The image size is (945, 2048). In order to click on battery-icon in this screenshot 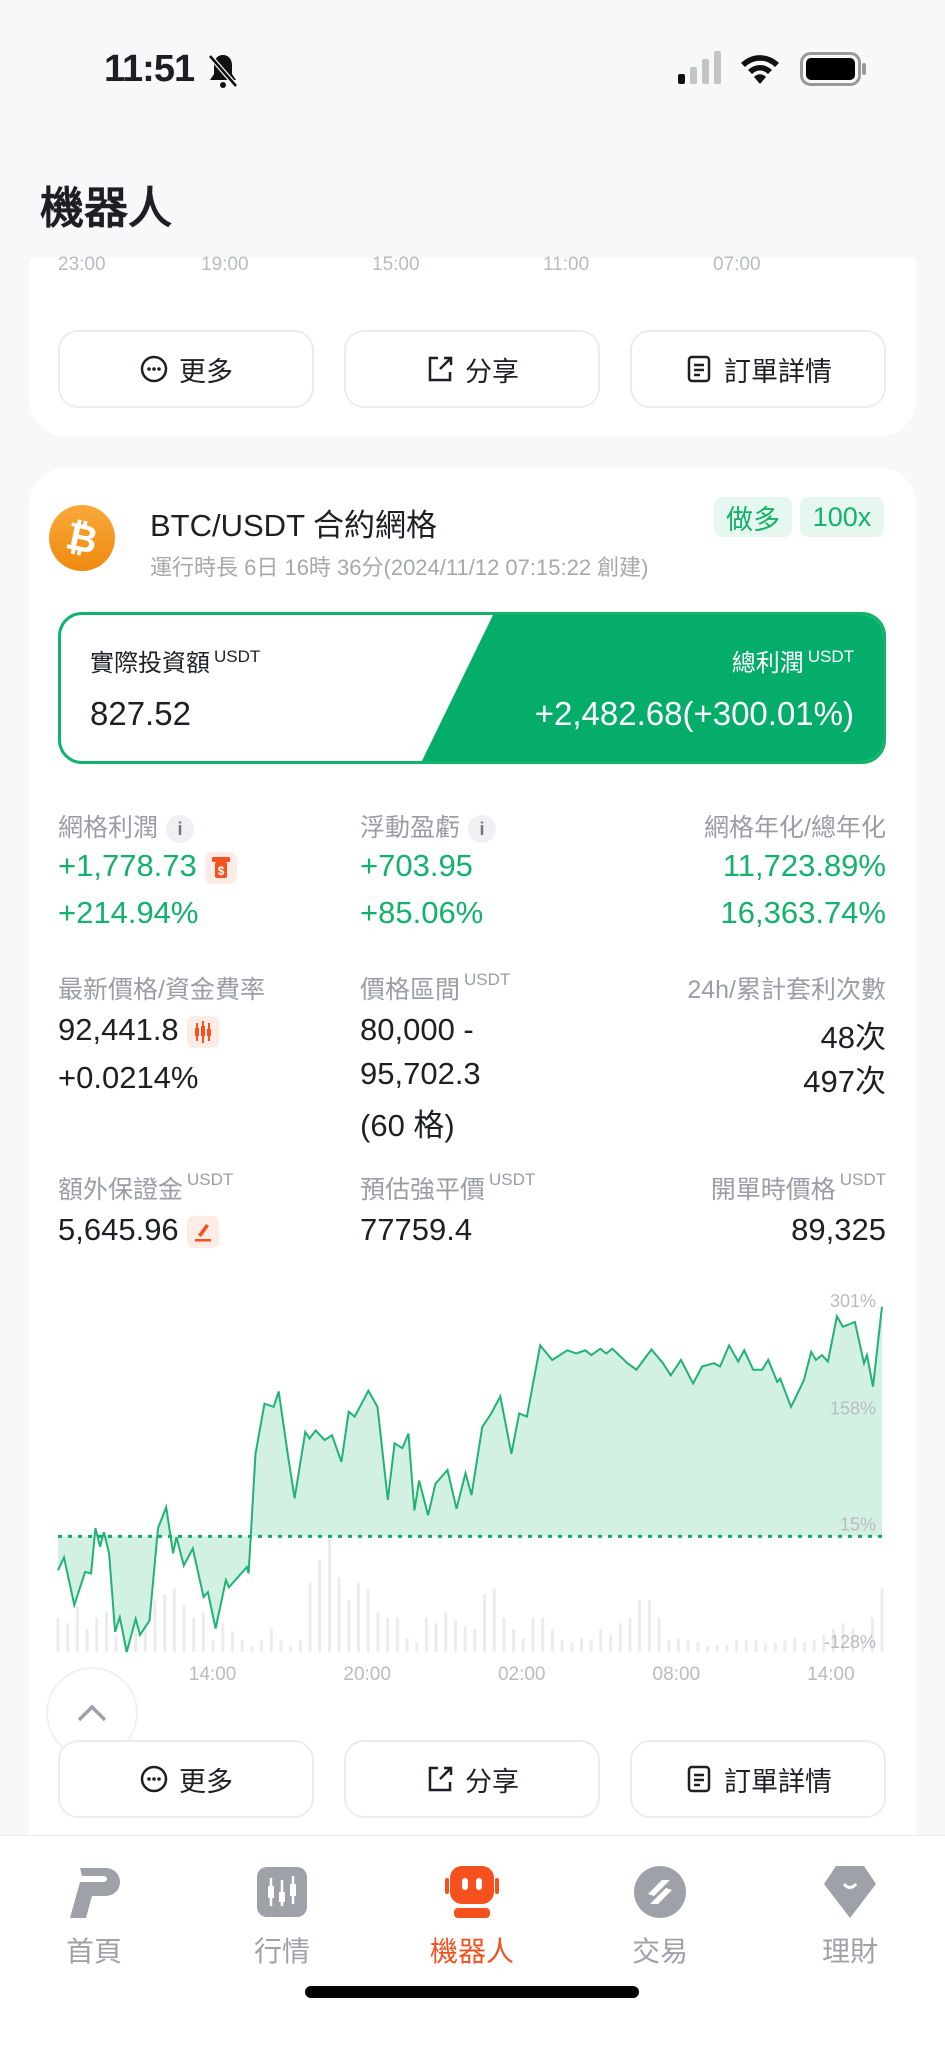, I will do `click(833, 69)`.